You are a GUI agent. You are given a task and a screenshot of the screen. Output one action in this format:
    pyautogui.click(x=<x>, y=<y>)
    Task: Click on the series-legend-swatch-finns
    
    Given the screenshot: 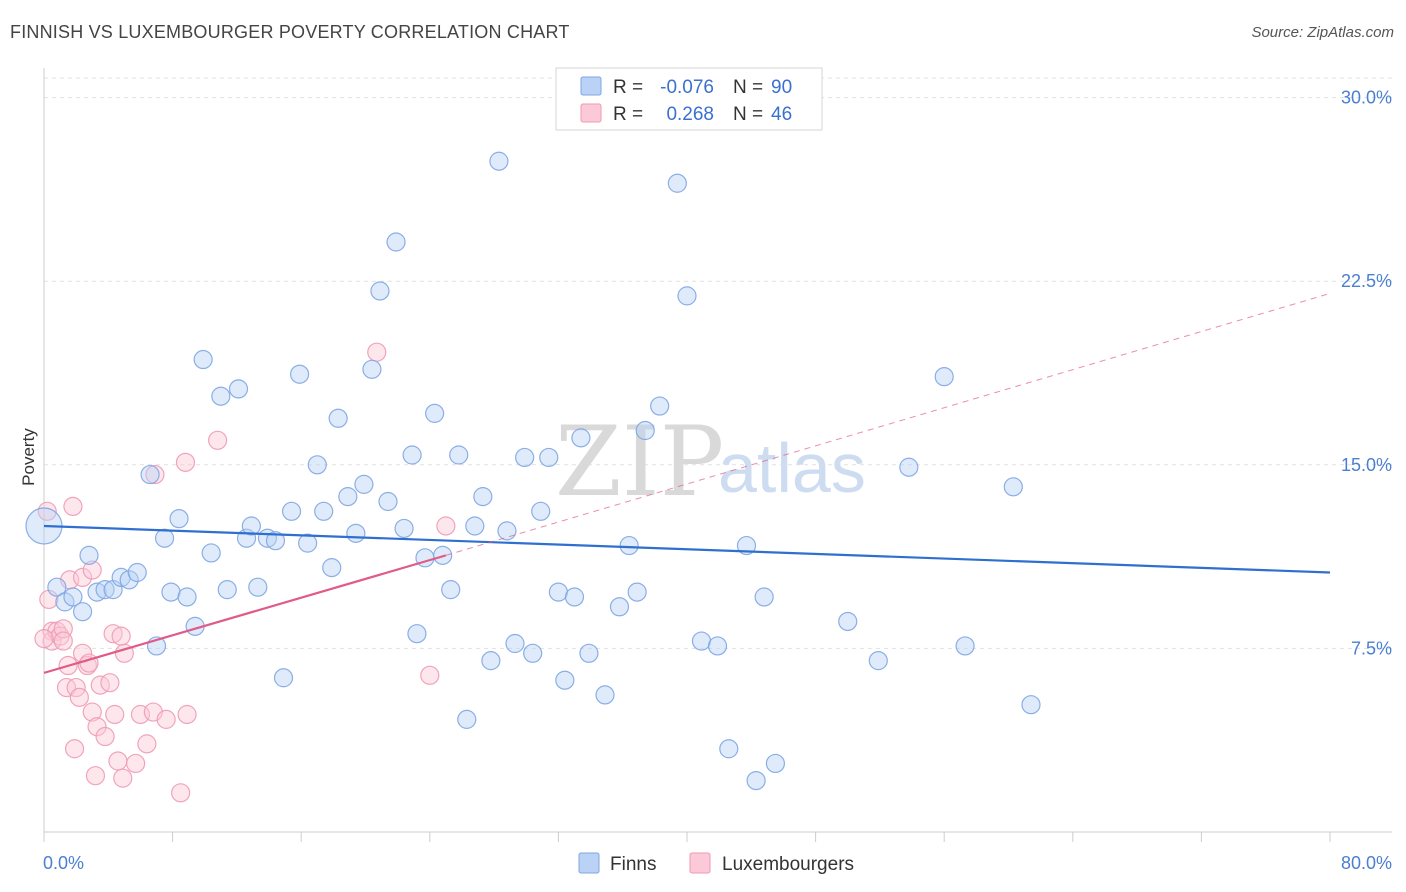 What is the action you would take?
    pyautogui.click(x=589, y=863)
    